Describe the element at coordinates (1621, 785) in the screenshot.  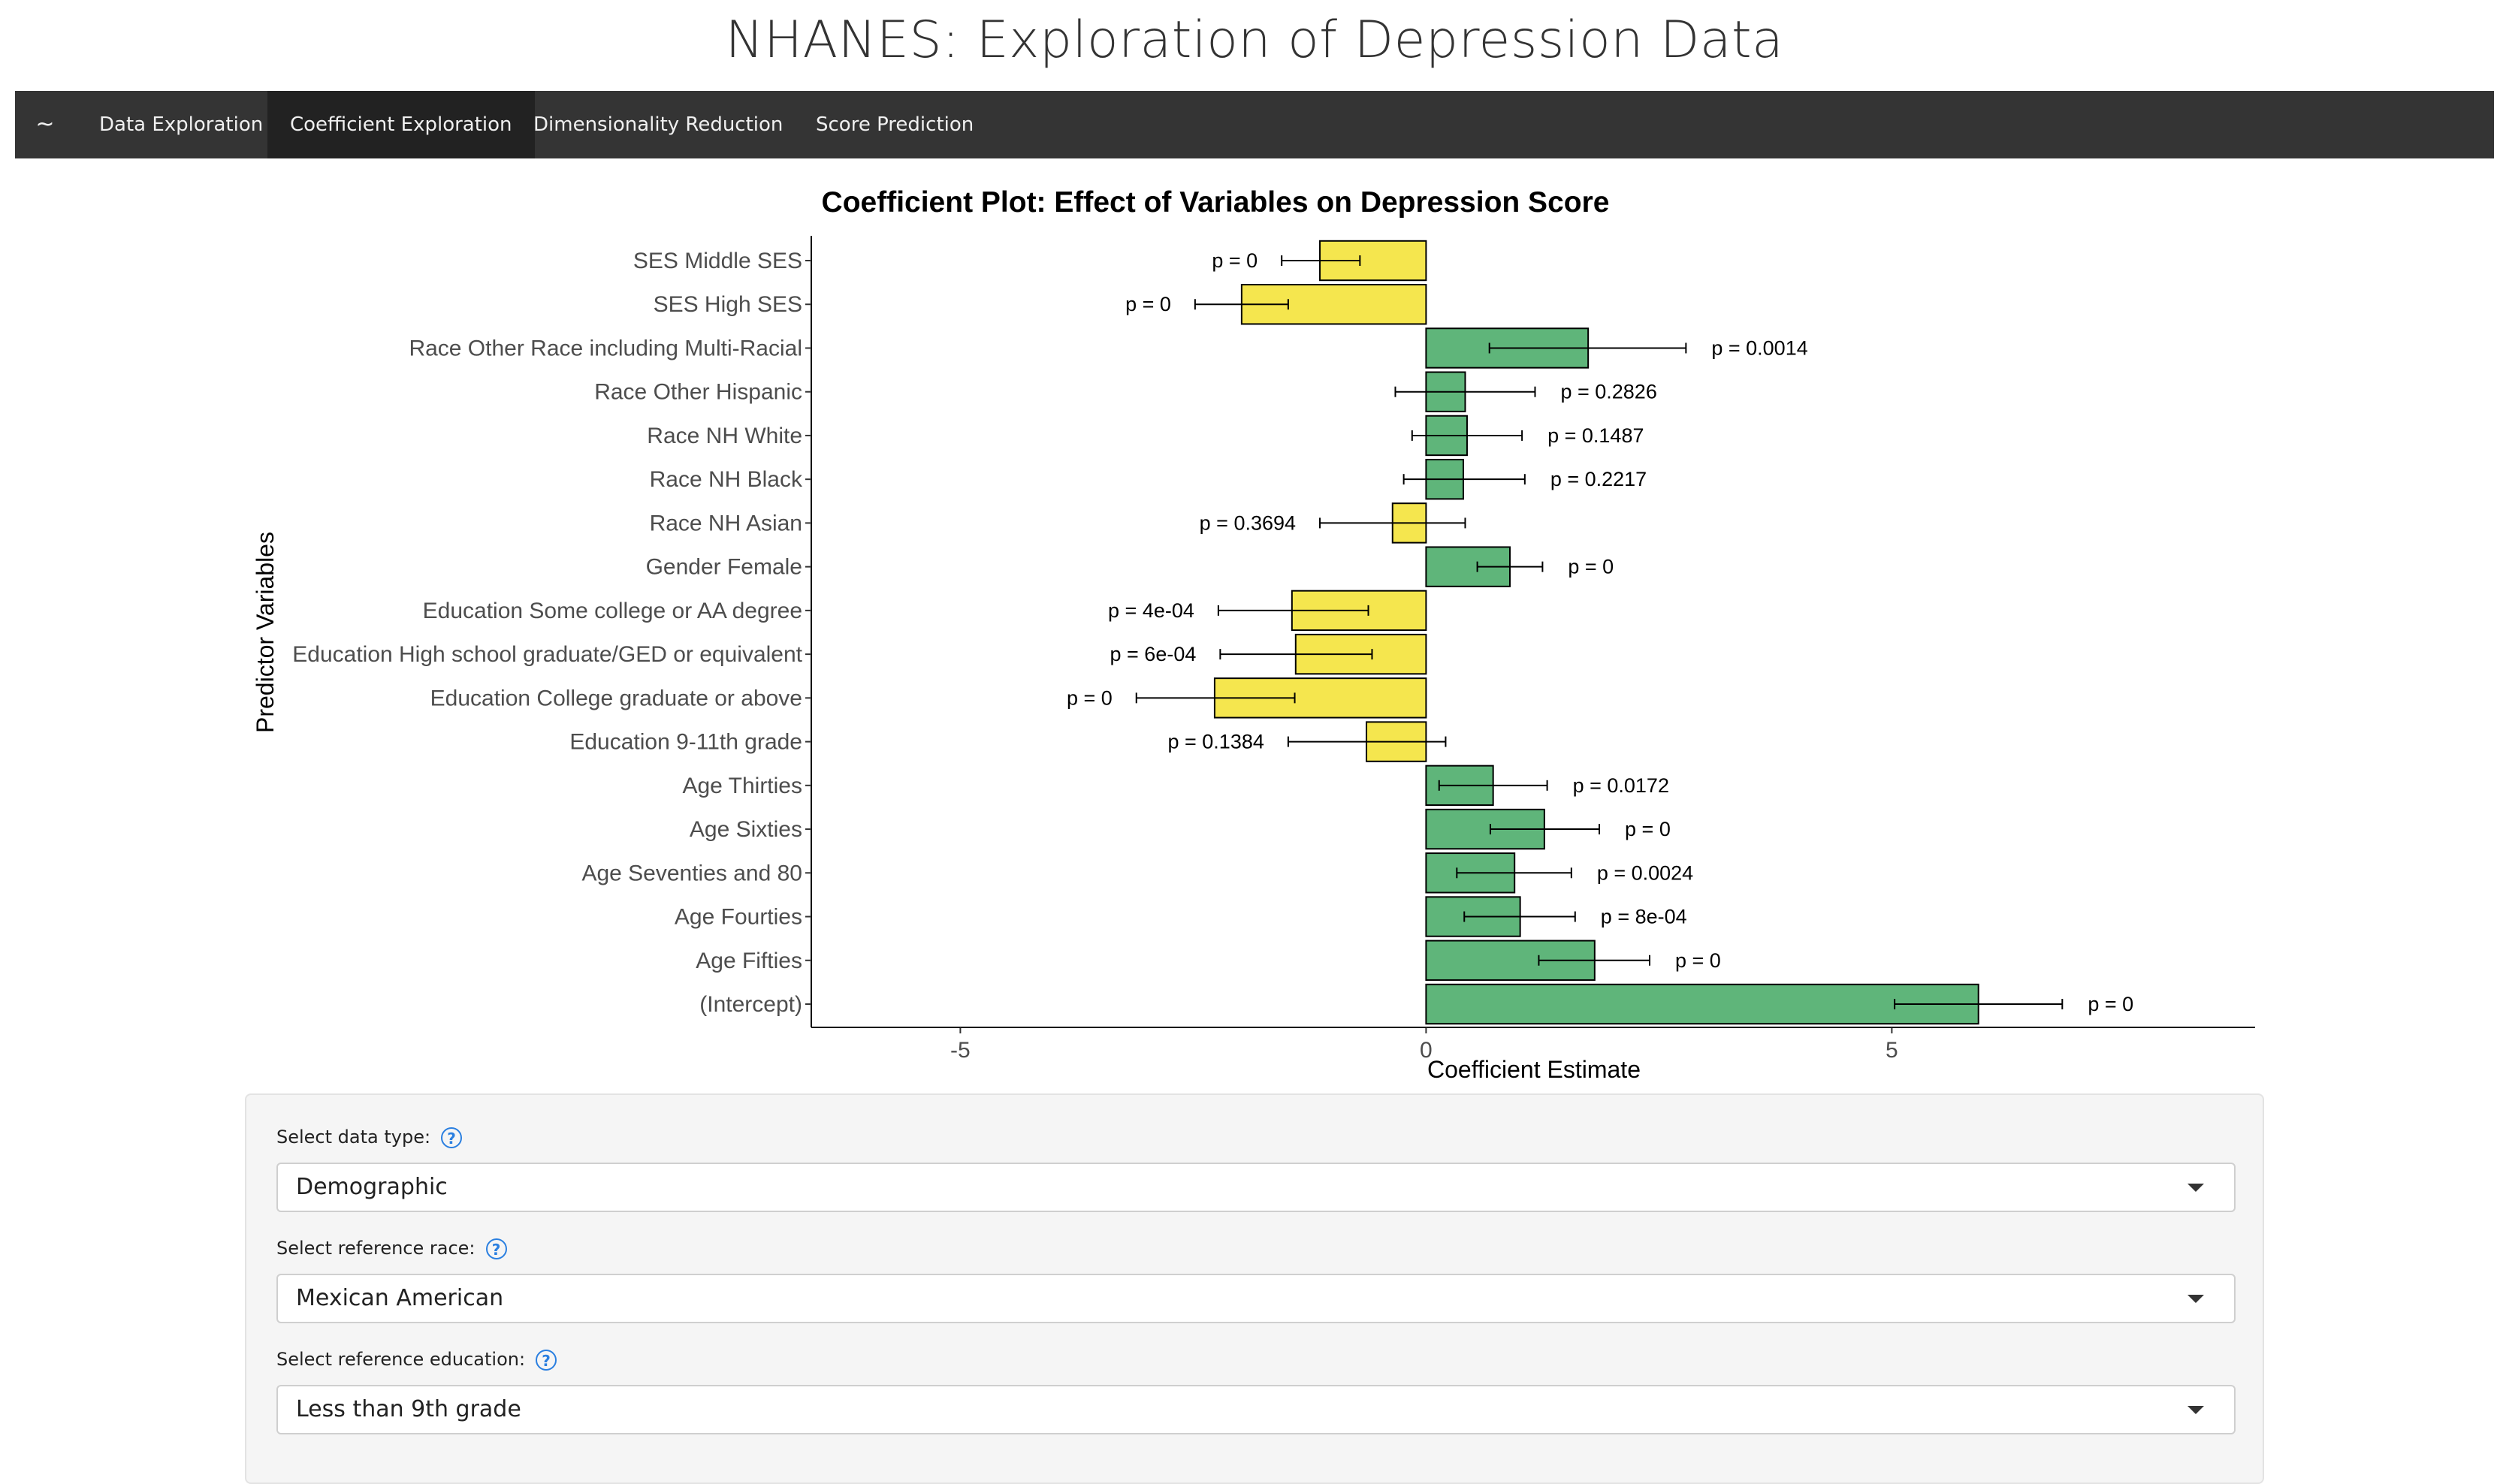
I see `p-value-label: p = 0.0172` at that location.